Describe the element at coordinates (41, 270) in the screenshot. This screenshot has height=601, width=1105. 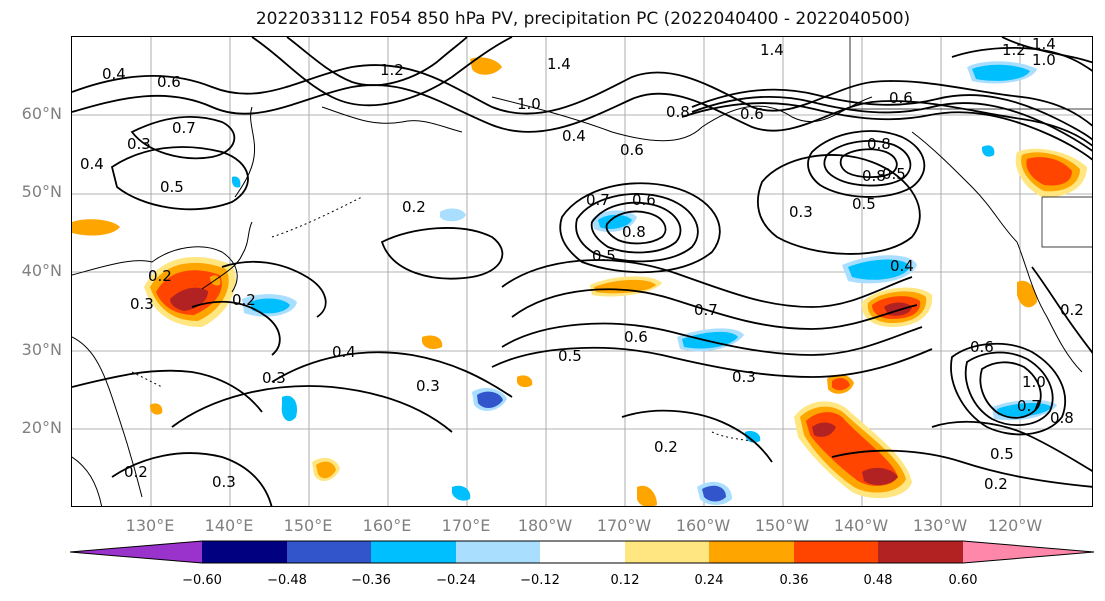
I see `lat-label: 40°N` at that location.